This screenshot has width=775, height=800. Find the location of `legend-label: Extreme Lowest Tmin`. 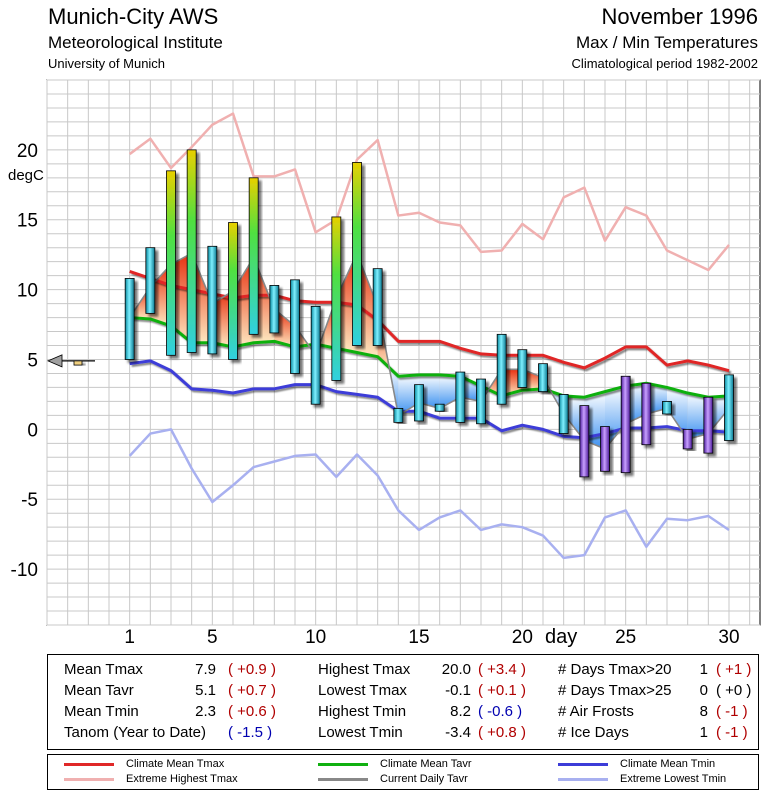

legend-label: Extreme Lowest Tmin is located at coordinates (673, 779).